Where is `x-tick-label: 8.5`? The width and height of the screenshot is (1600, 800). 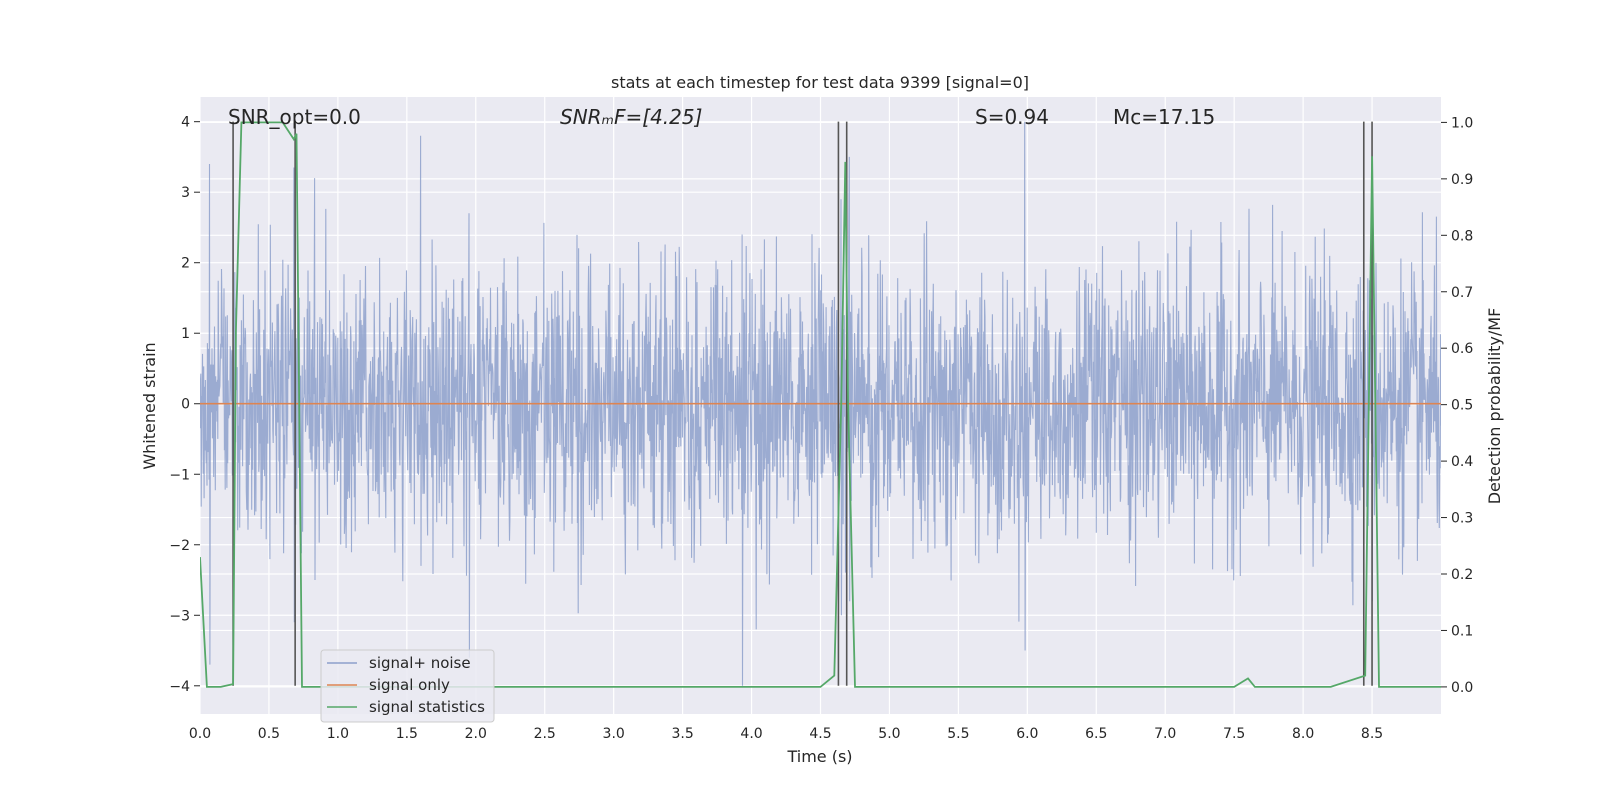
x-tick-label: 8.5 is located at coordinates (1372, 734).